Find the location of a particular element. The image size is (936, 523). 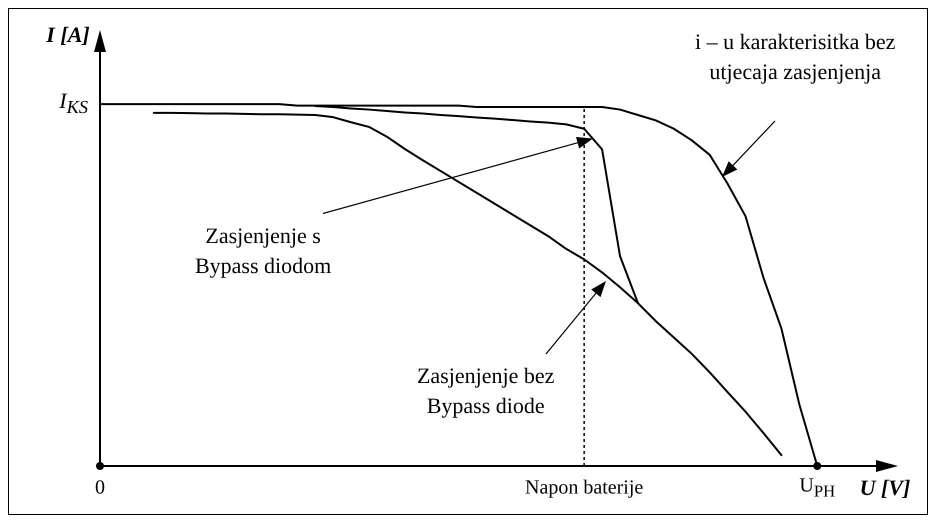

x-axis-title: U [V] is located at coordinates (885, 488).